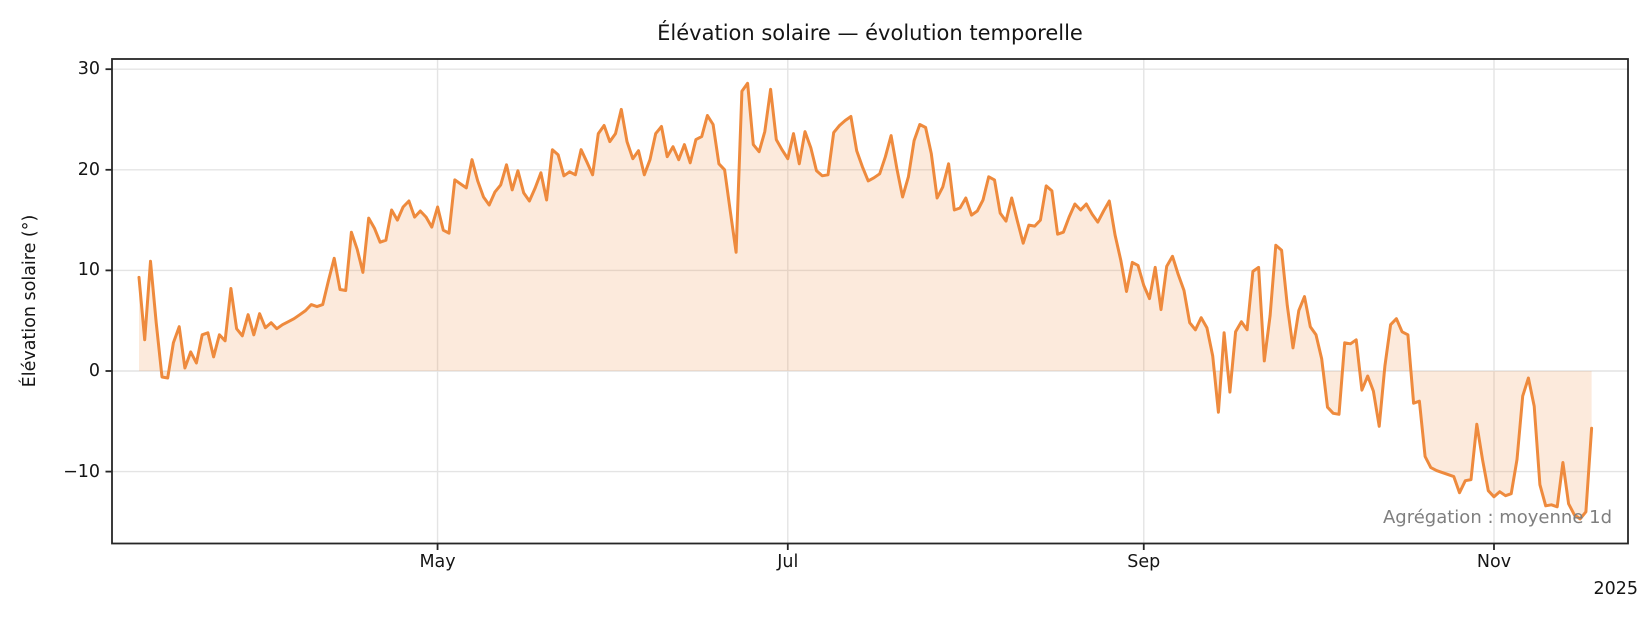 The image size is (1650, 630). What do you see at coordinates (88, 270) in the screenshot?
I see `y-tick-label: 10` at bounding box center [88, 270].